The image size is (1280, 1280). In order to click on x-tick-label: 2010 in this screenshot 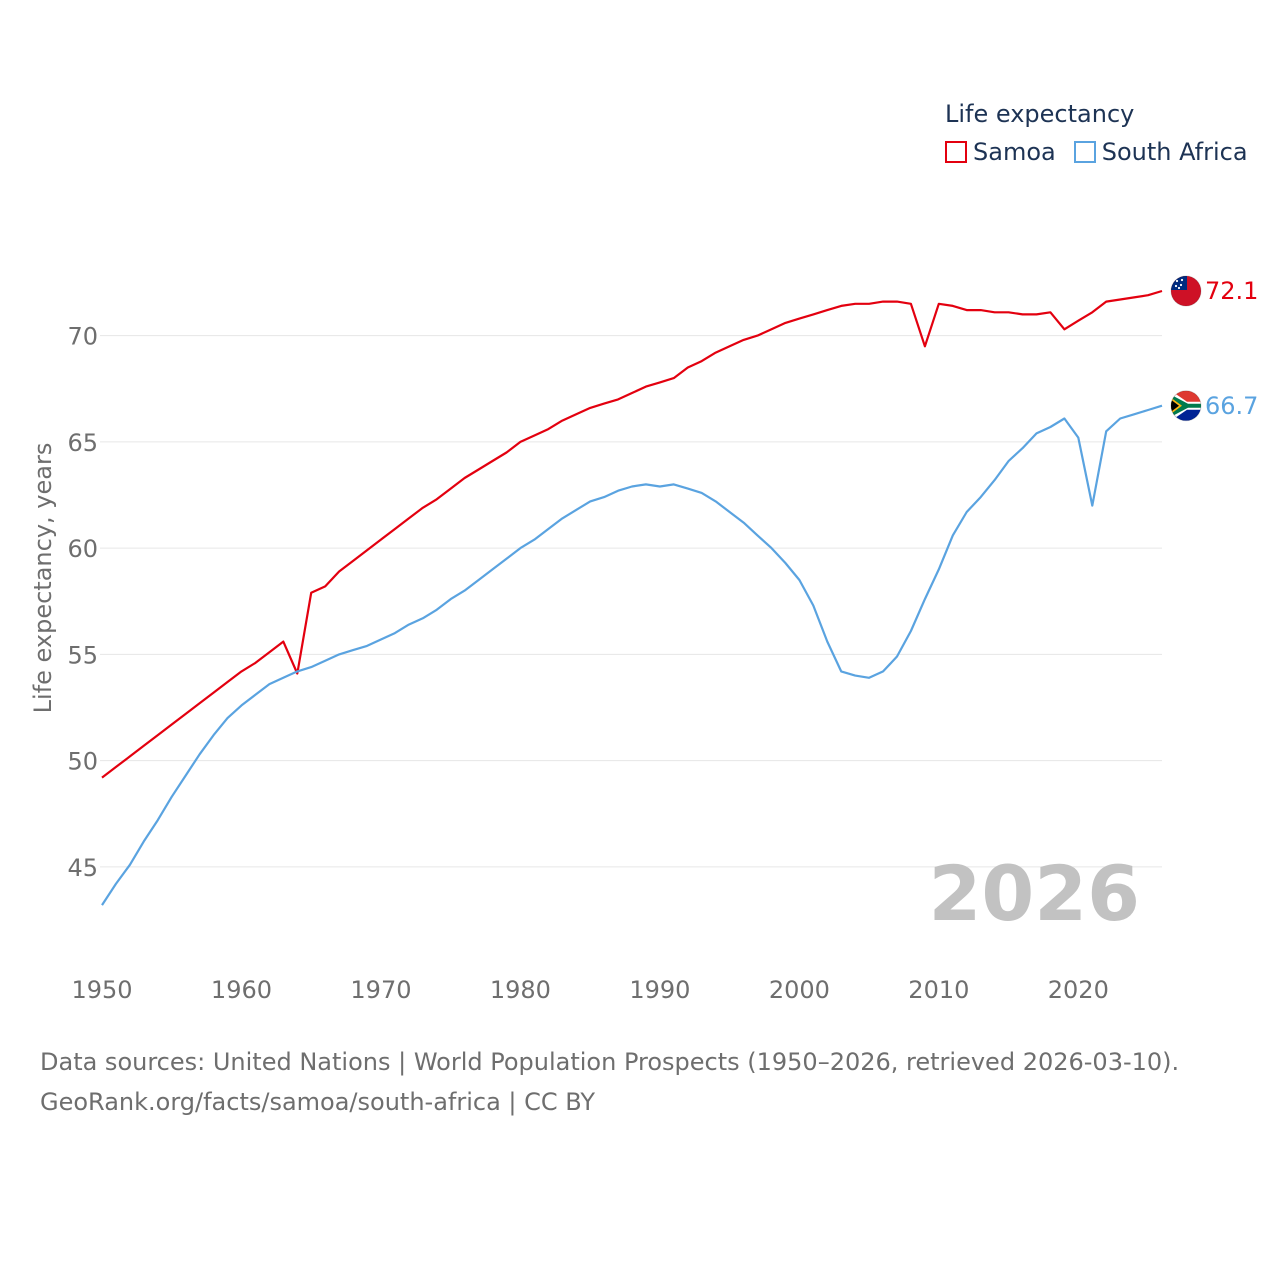, I will do `click(938, 990)`.